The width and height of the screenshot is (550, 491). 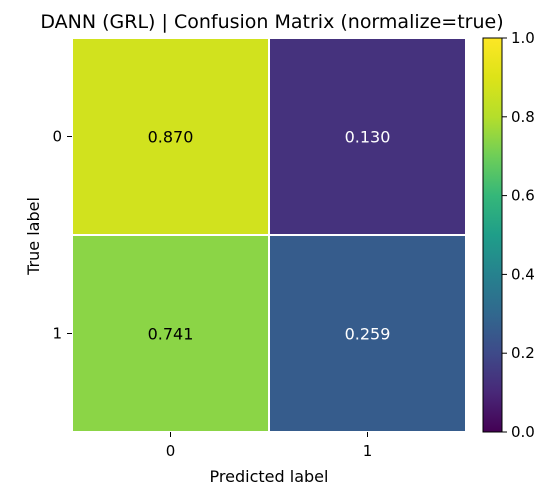 What do you see at coordinates (57, 137) in the screenshot?
I see `y-tick-label: 0` at bounding box center [57, 137].